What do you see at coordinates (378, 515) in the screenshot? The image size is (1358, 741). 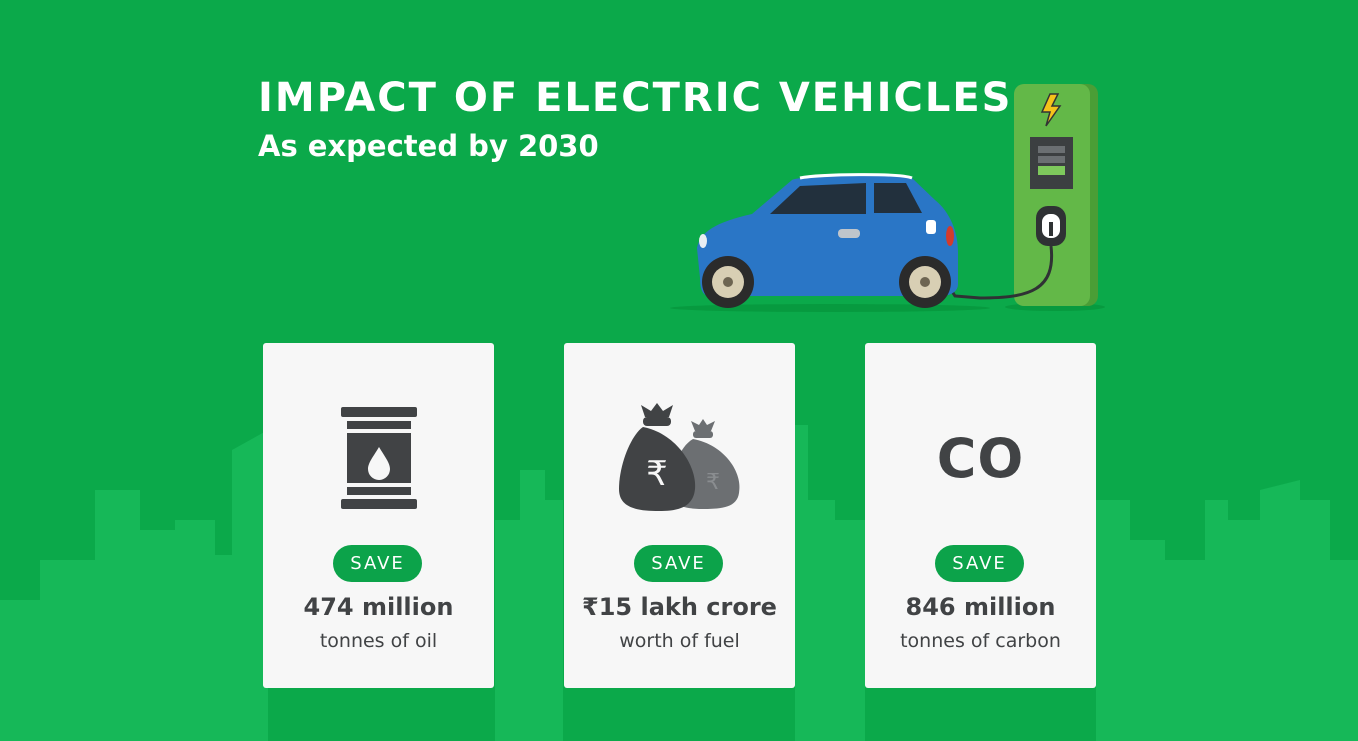 I see `stat-card-oil: SAVE 474 million tonnes of oil` at bounding box center [378, 515].